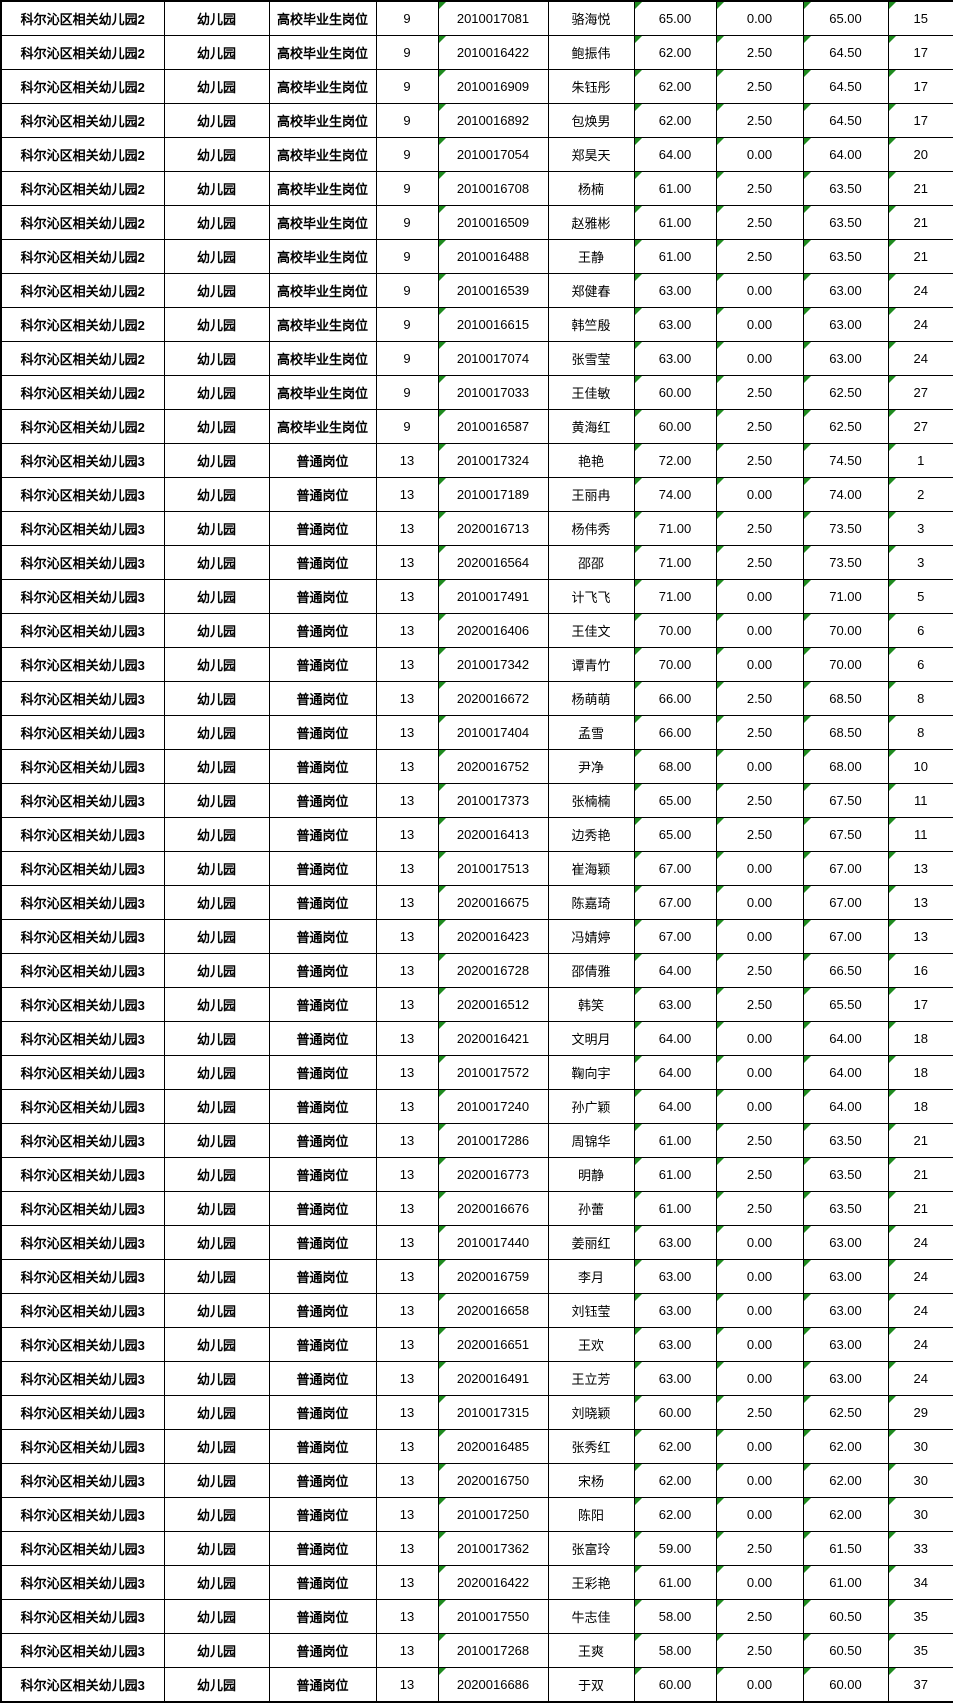  Describe the element at coordinates (493, 1311) in the screenshot. I see `candidate-id-cell: 2020016658` at that location.